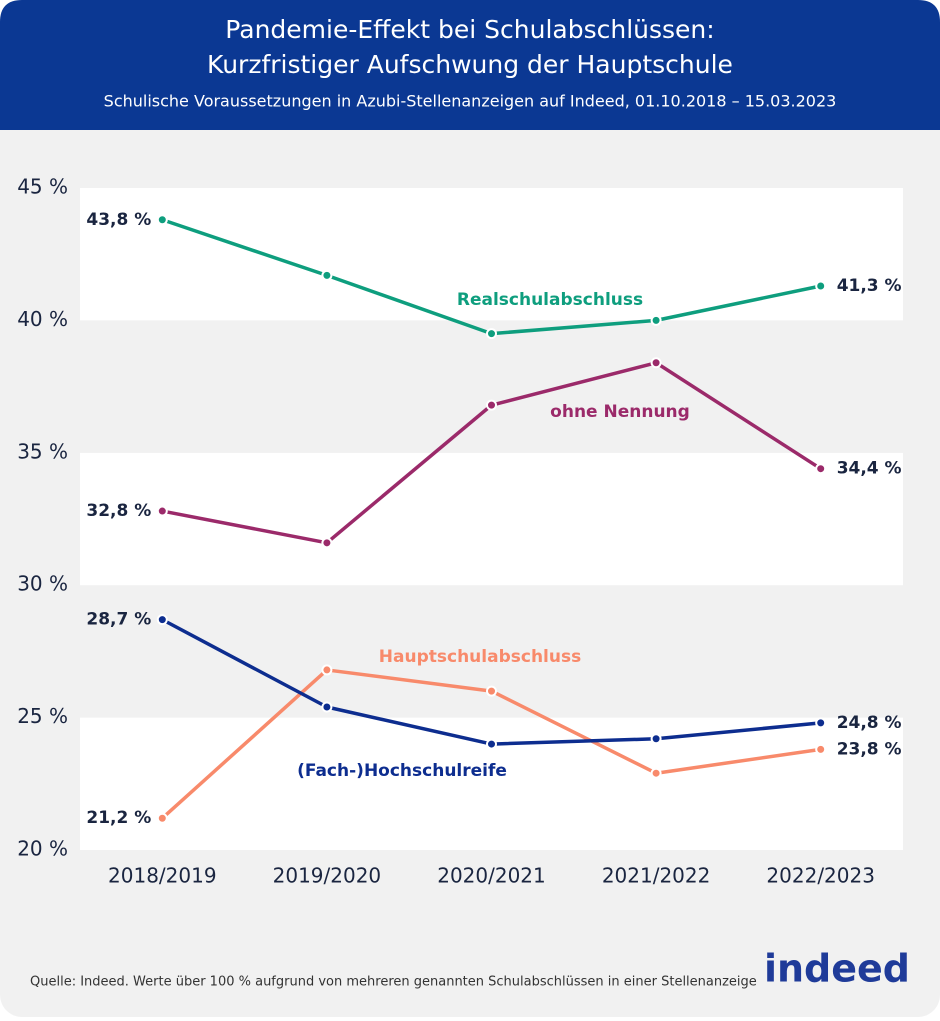  What do you see at coordinates (469, 29) in the screenshot?
I see `chart-title: Pandemie-Effekt bei Schulabschlüssen:` at bounding box center [469, 29].